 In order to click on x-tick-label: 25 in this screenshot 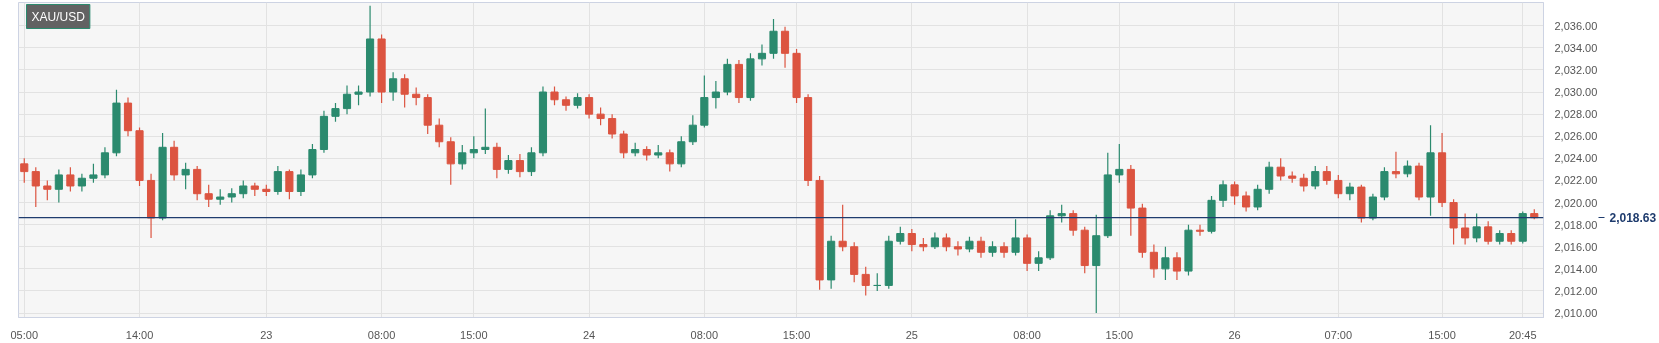, I will do `click(911, 334)`.